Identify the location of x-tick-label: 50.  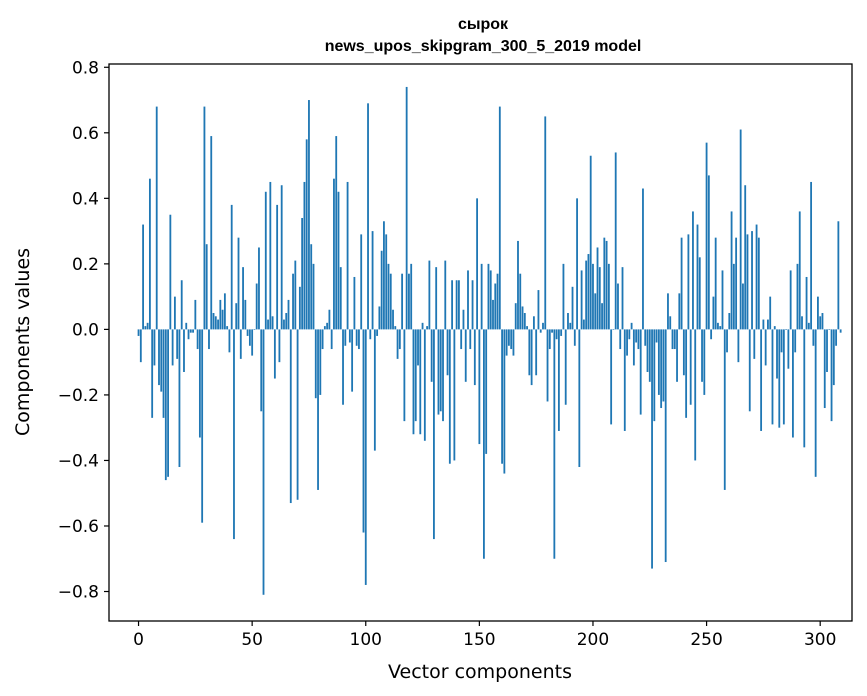
(252, 640).